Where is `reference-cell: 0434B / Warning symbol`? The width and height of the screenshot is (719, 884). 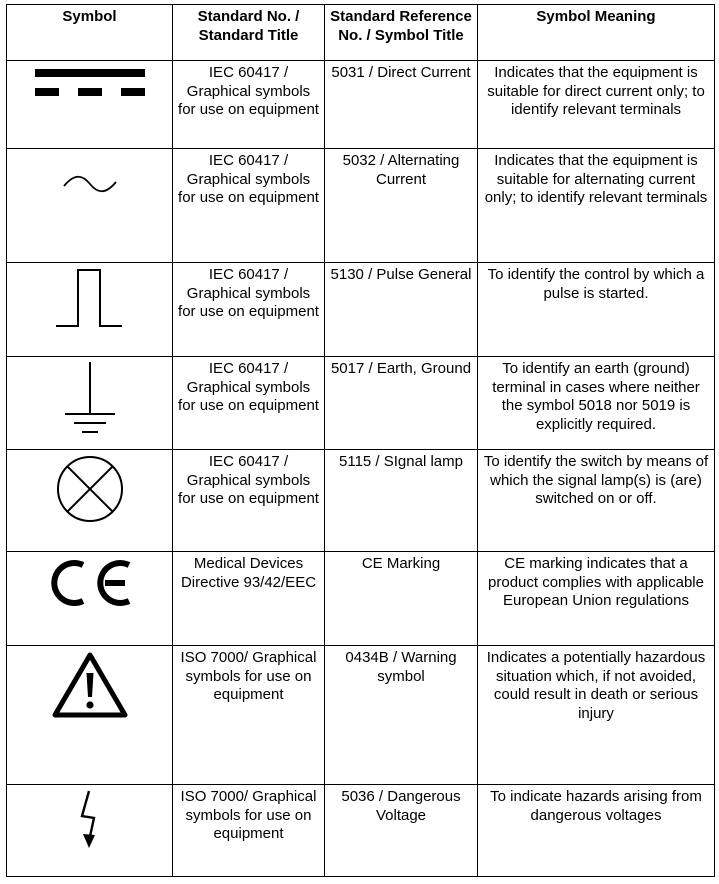 reference-cell: 0434B / Warning symbol is located at coordinates (401, 715).